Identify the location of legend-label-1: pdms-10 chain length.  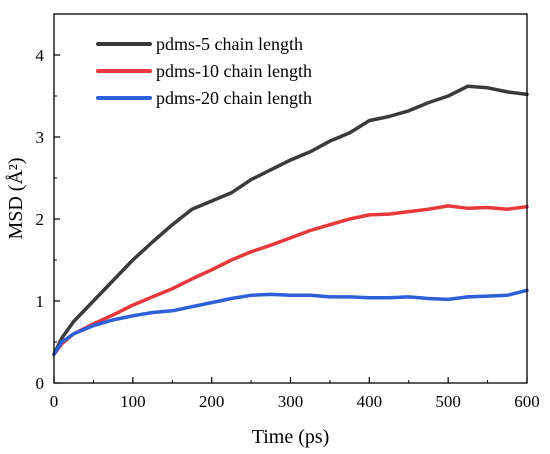
(234, 71).